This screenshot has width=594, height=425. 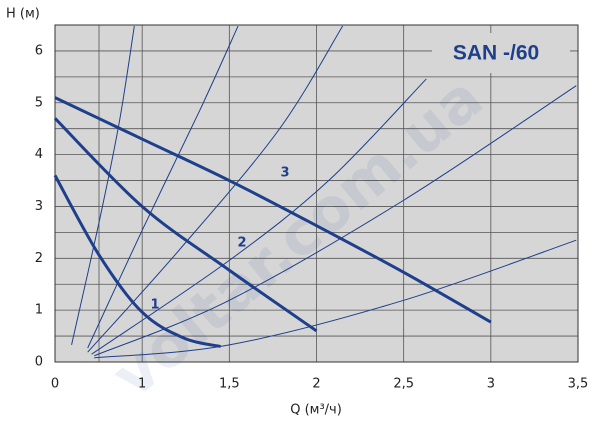 What do you see at coordinates (316, 410) in the screenshot?
I see `x-axis-label: Q (м³/ч)` at bounding box center [316, 410].